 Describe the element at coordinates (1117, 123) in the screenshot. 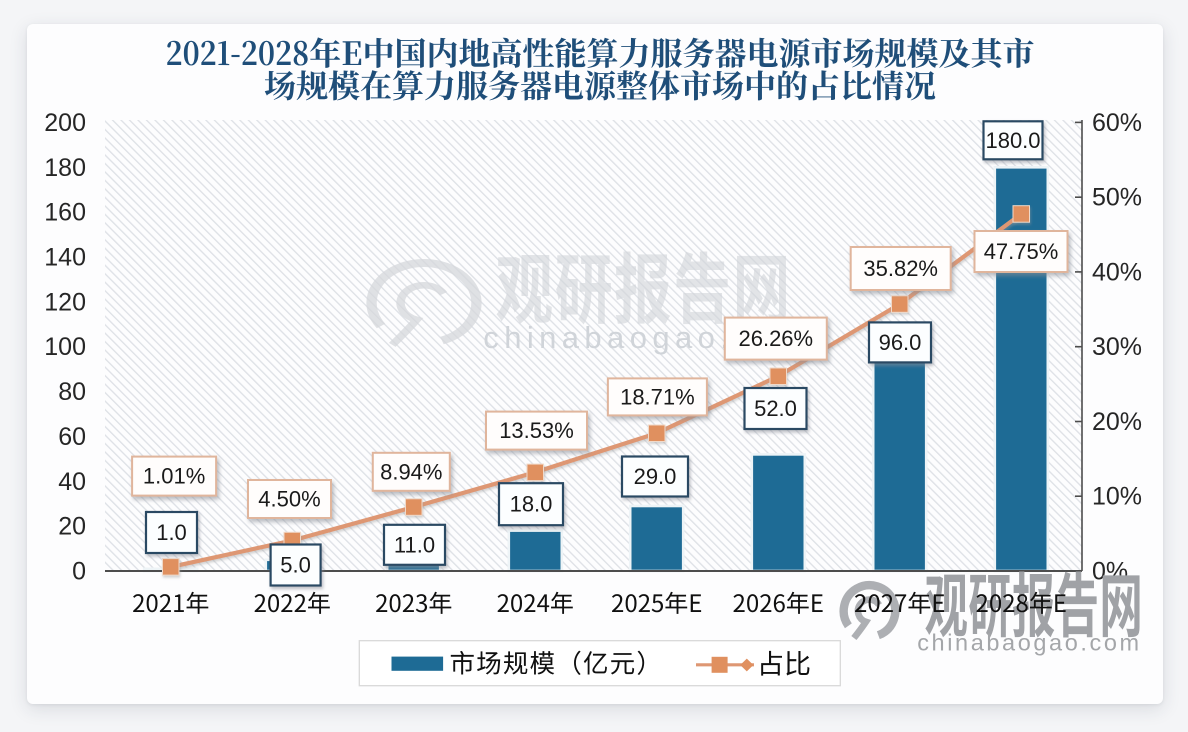

I see `svg-text: 60%` at that location.